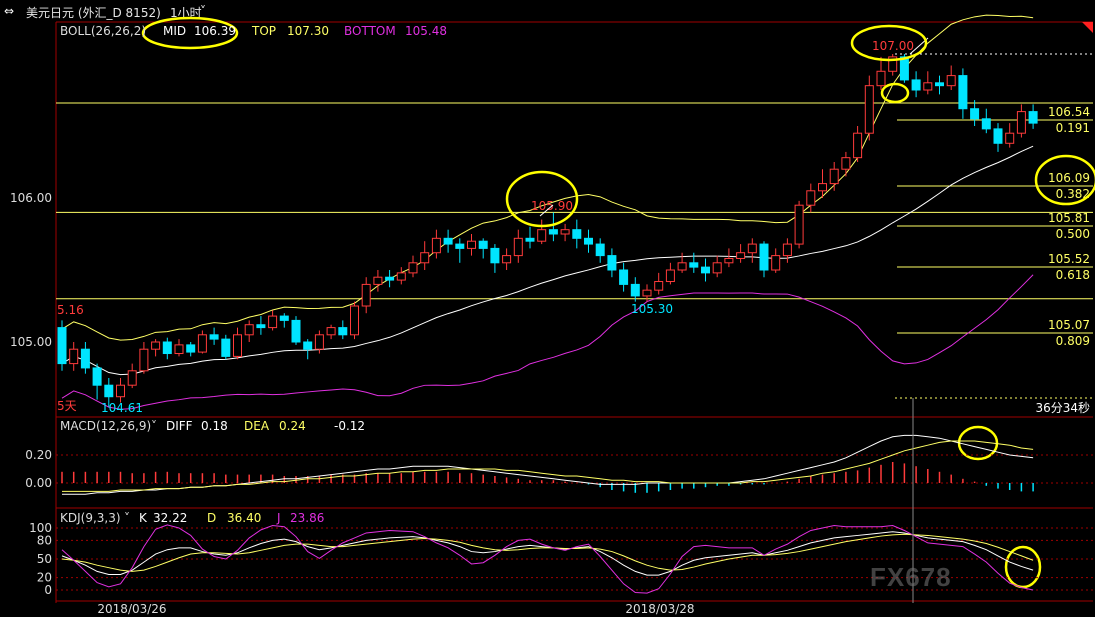  I want to click on macd-dea-line, so click(548, 466).